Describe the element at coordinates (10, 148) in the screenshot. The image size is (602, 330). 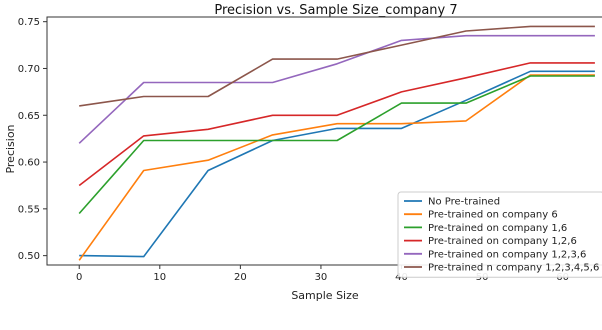
I see `y-axis-label: Precision` at that location.